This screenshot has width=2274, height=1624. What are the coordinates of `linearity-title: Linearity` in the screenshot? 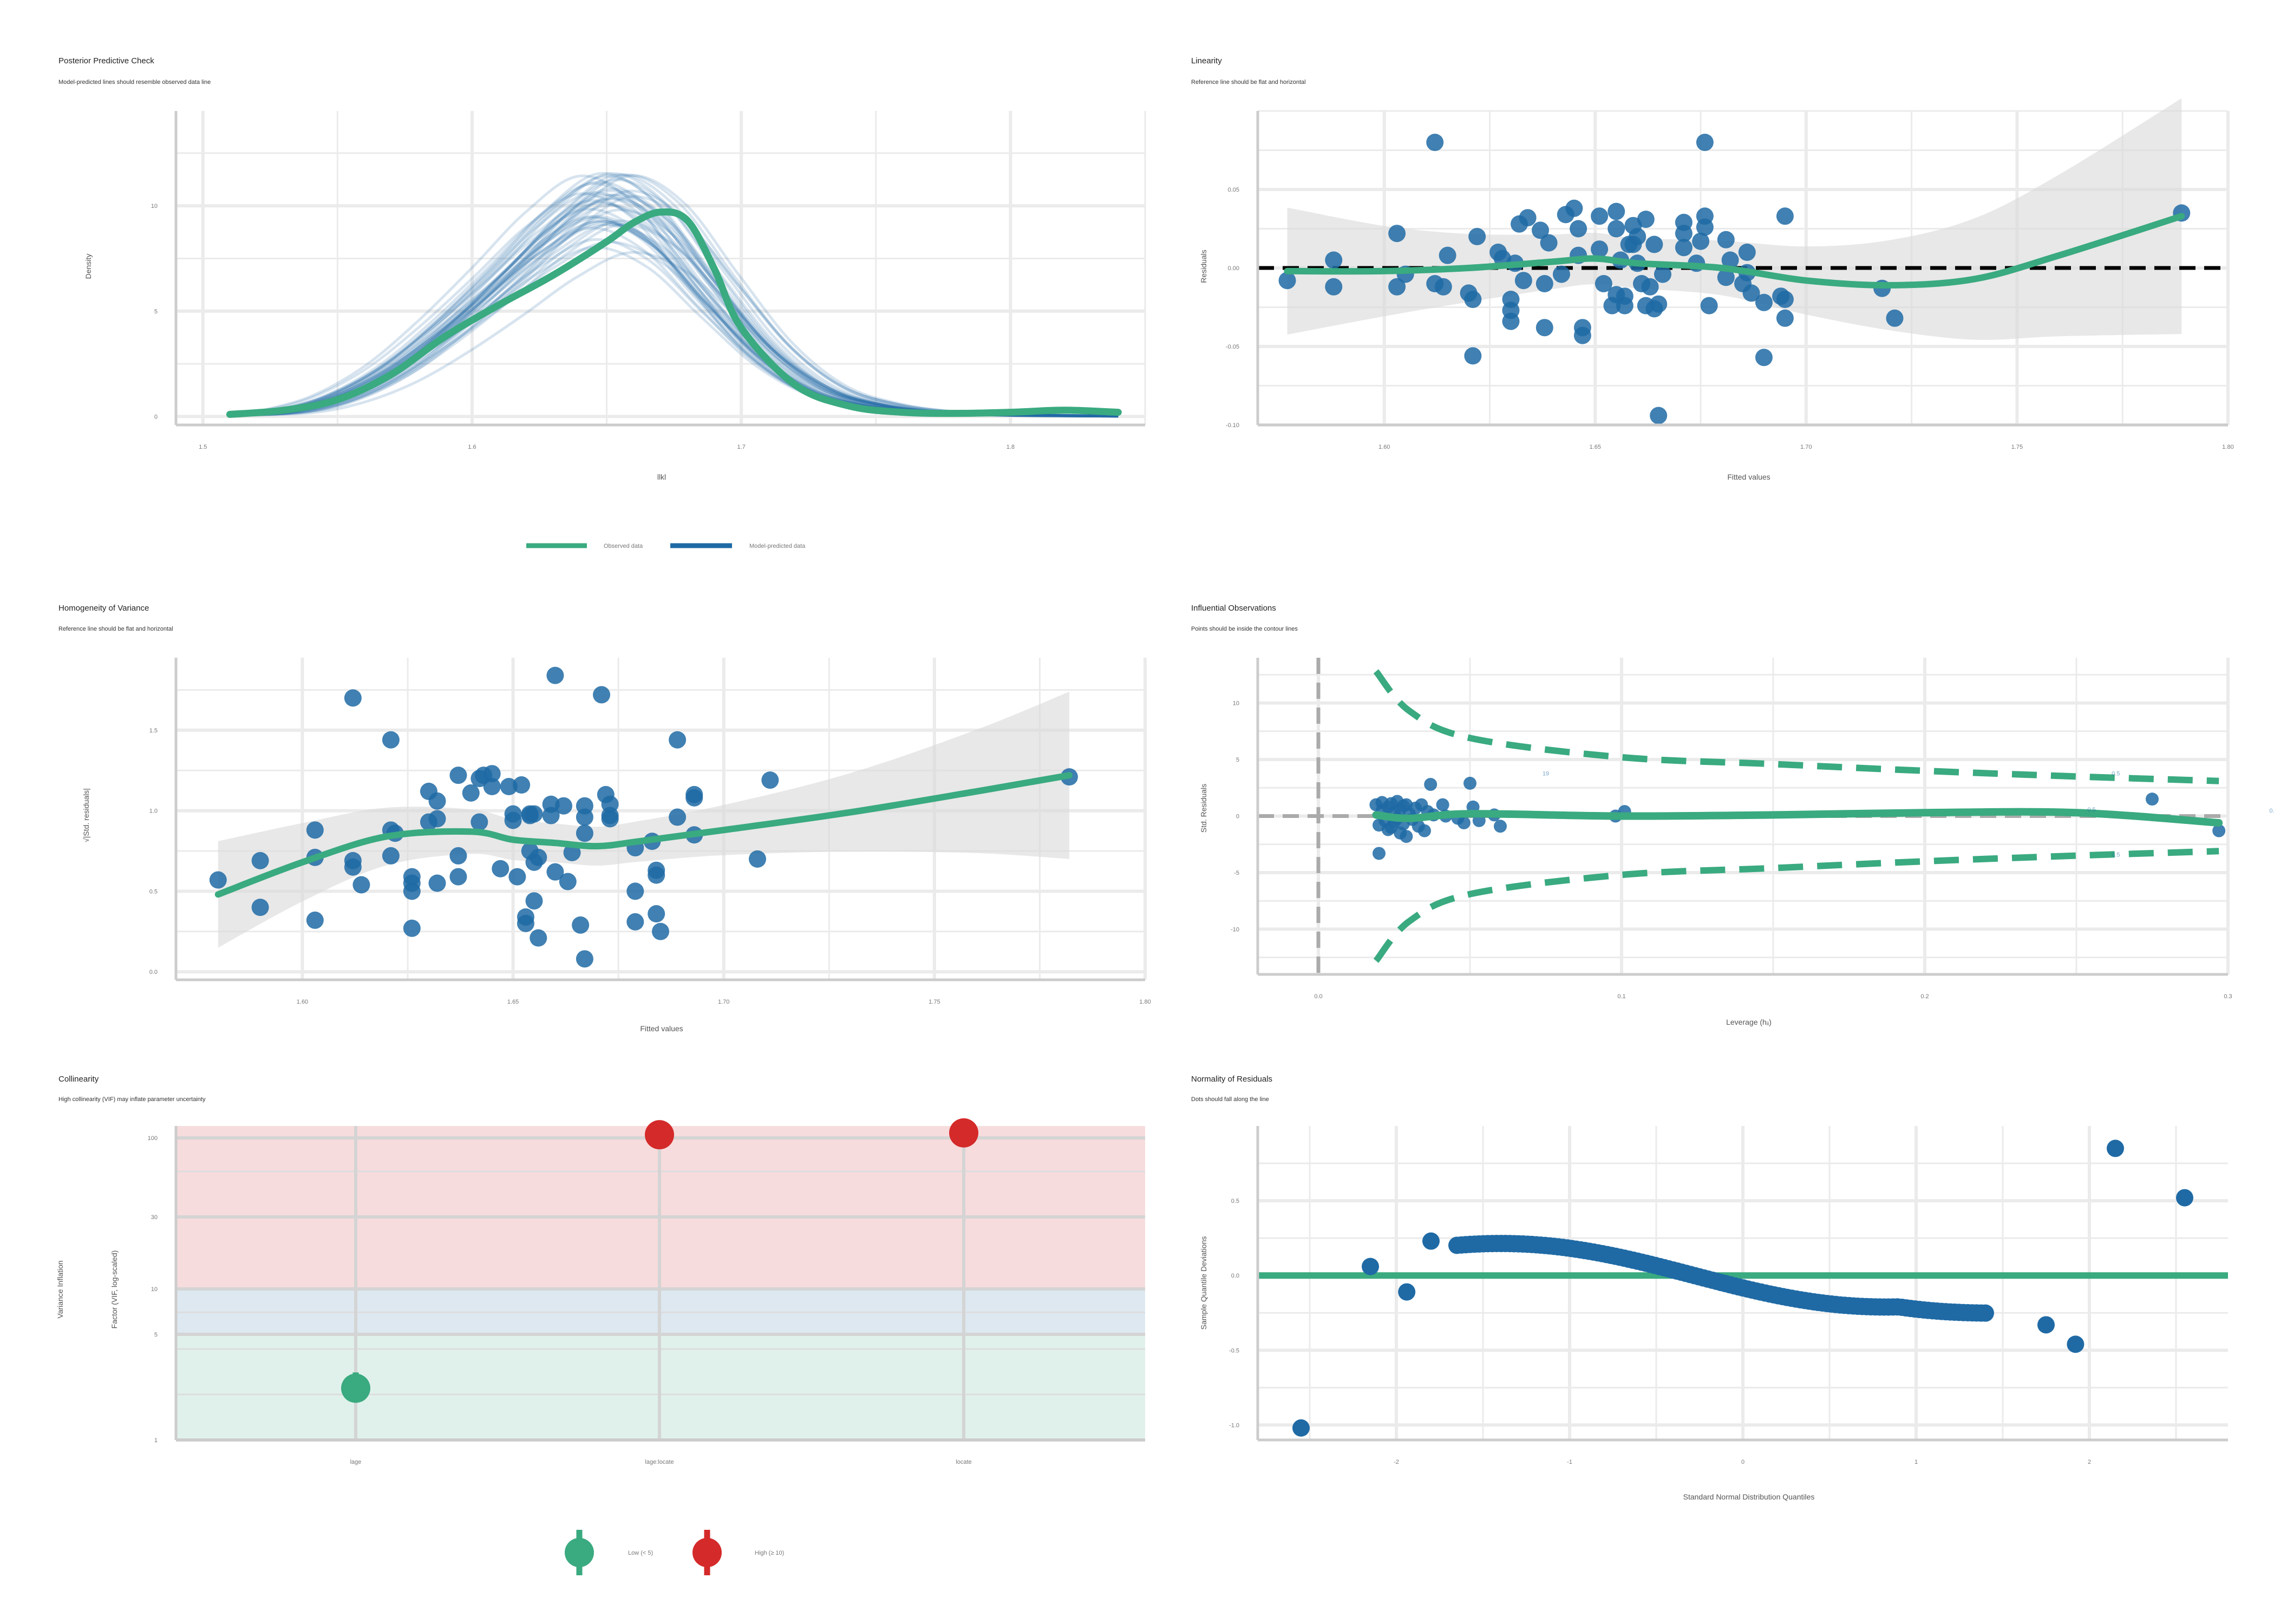 It's located at (1207, 61).